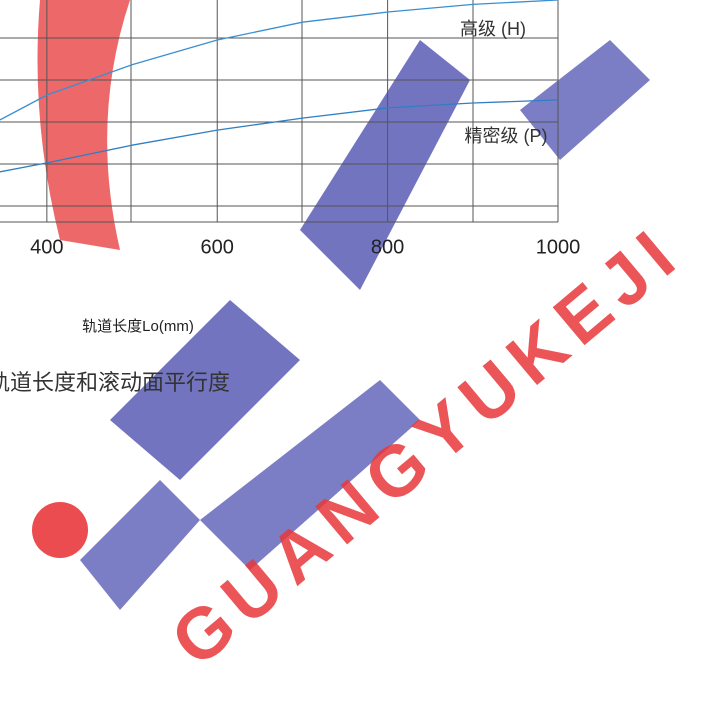 Image resolution: width=727 pixels, height=712 pixels. What do you see at coordinates (138, 326) in the screenshot?
I see `x-axis-label: 轨道长度Lo(mm)` at bounding box center [138, 326].